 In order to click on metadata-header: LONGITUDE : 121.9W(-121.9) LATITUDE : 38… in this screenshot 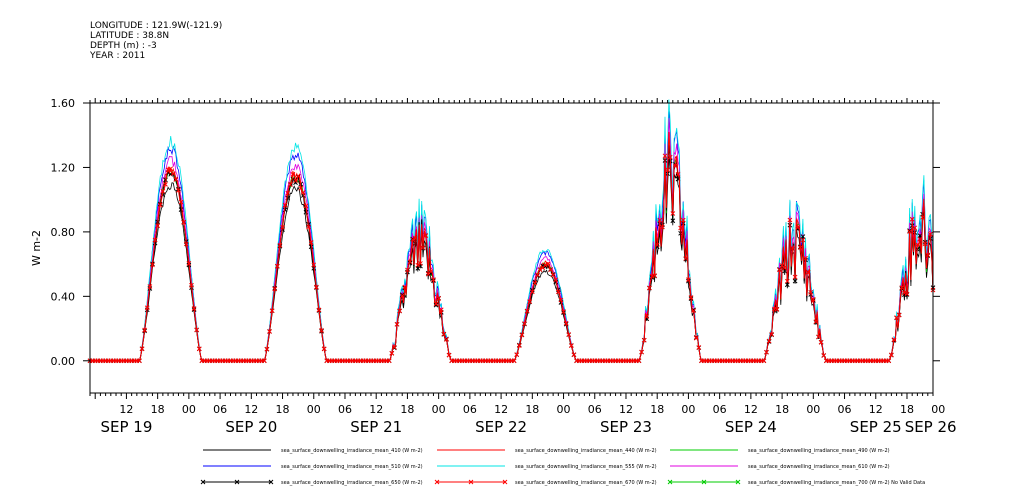, I will do `click(156, 41)`.